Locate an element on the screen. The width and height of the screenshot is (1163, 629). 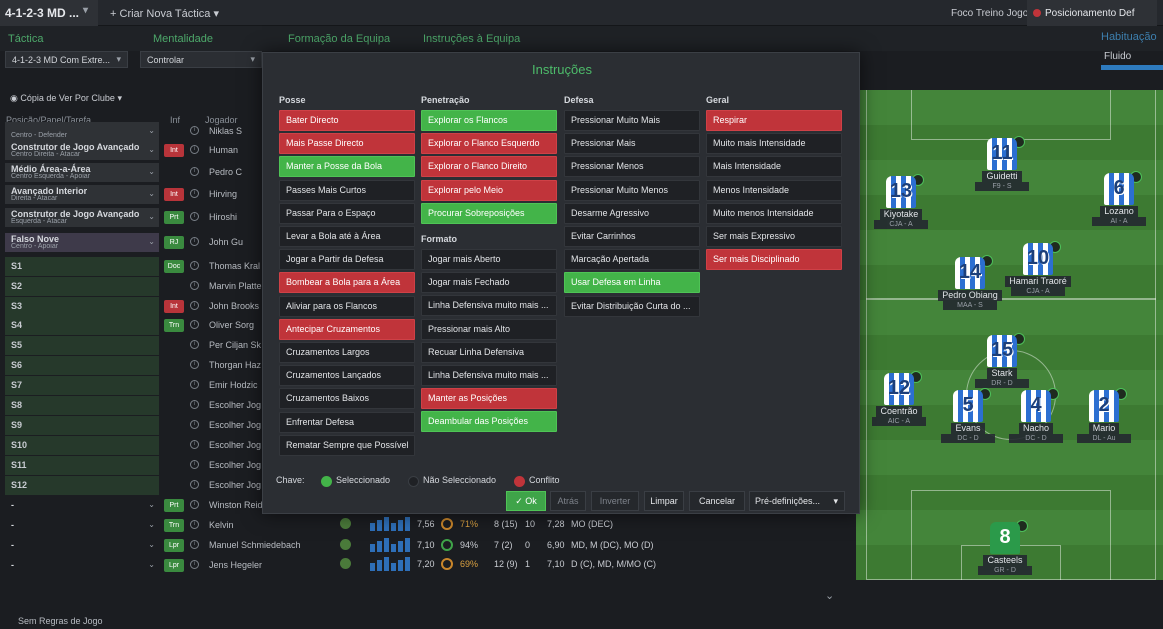
instruction-button-geral: Ser mais Disciplinado is located at coordinates (774, 260).